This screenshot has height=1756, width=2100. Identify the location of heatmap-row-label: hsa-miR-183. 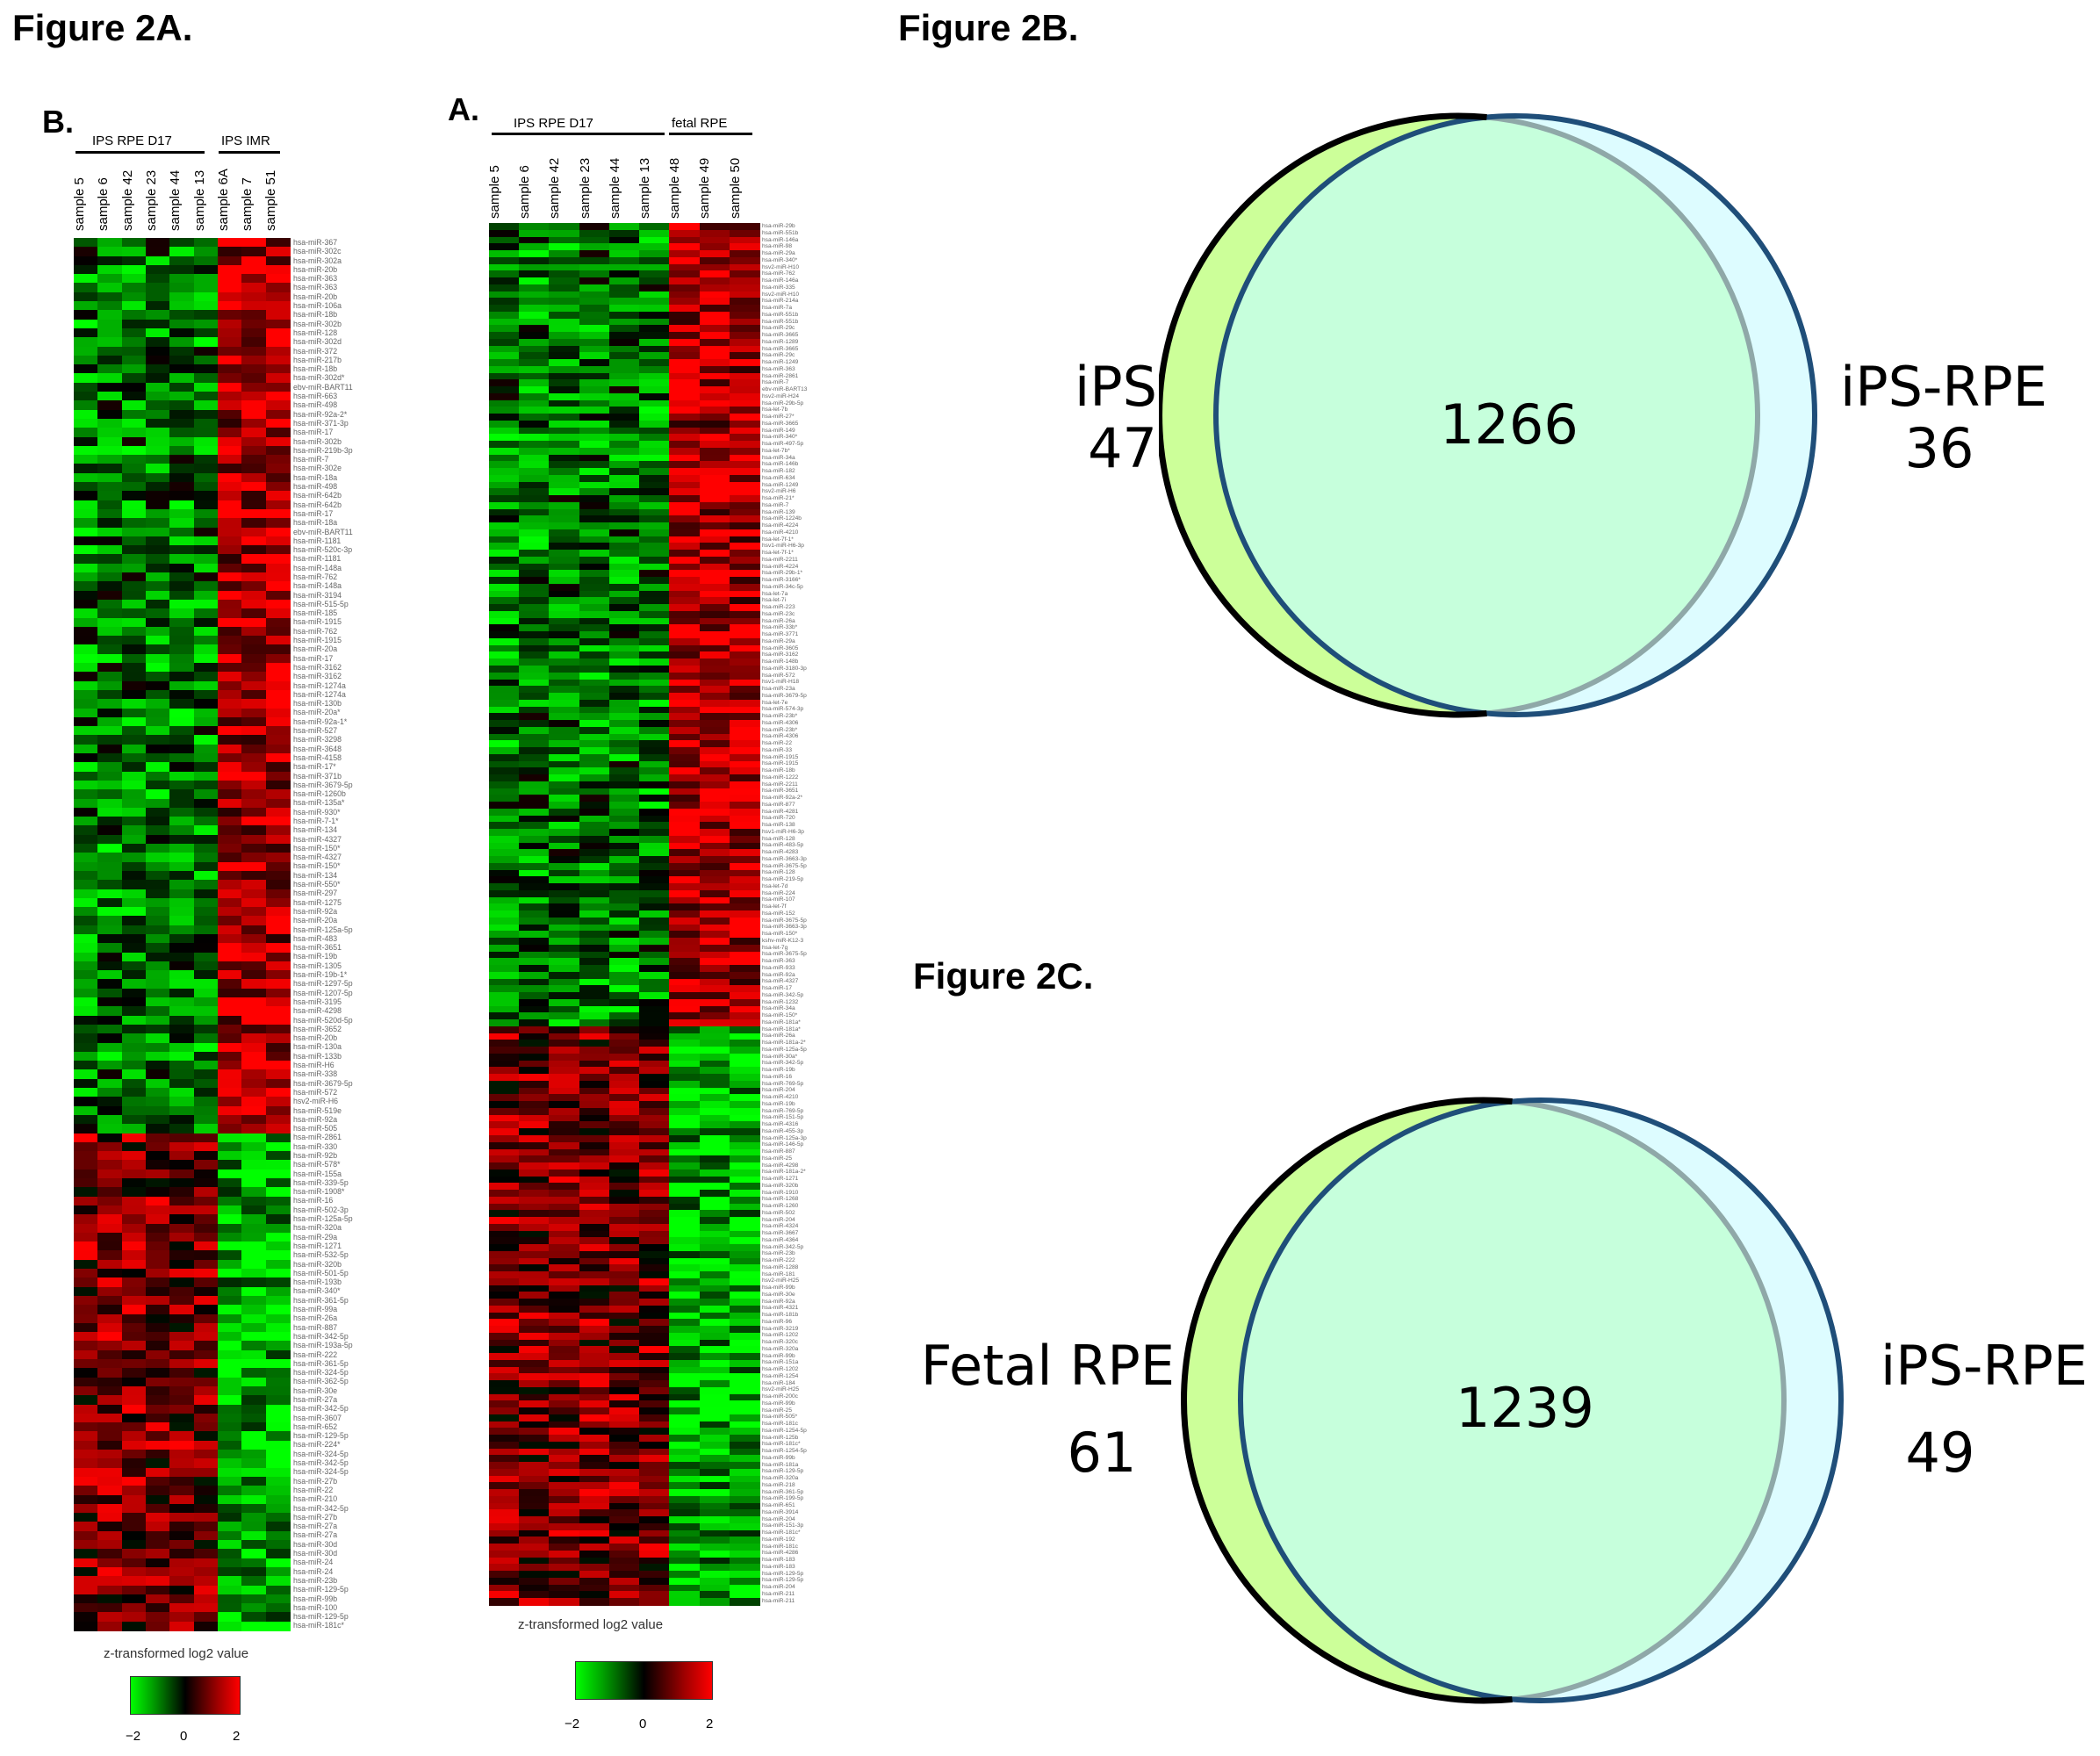
(778, 1560).